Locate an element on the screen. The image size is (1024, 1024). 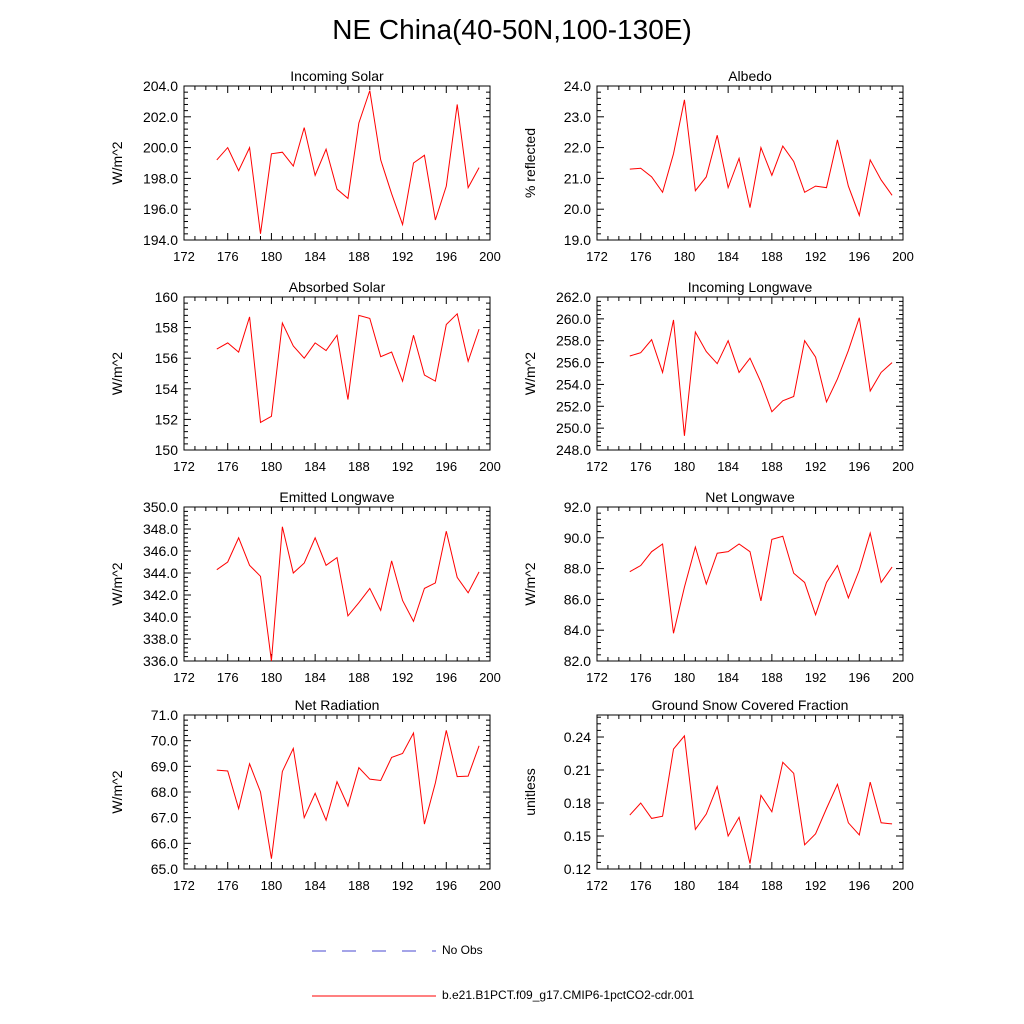
y-tick-label: 344.0 is located at coordinates (160, 573).